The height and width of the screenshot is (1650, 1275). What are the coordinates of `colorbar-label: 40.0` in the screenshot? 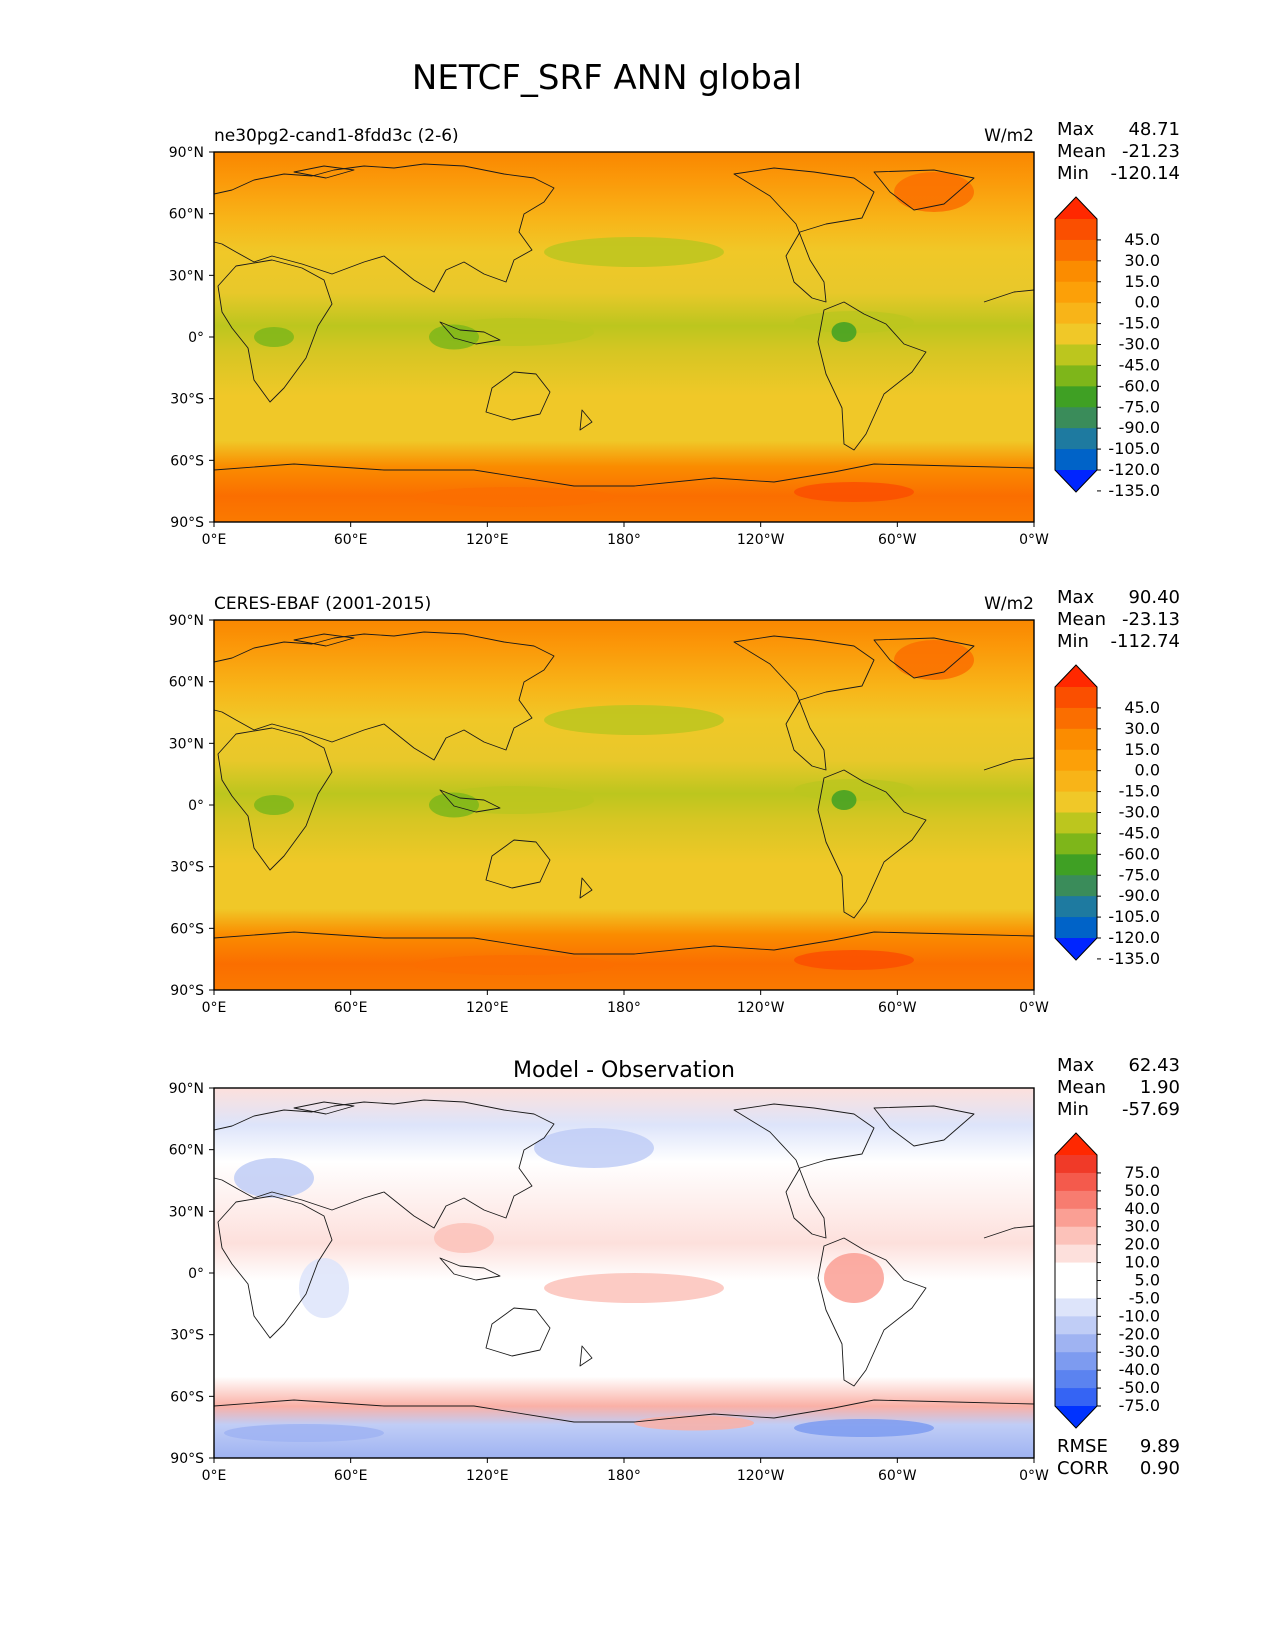 It's located at (1142, 1208).